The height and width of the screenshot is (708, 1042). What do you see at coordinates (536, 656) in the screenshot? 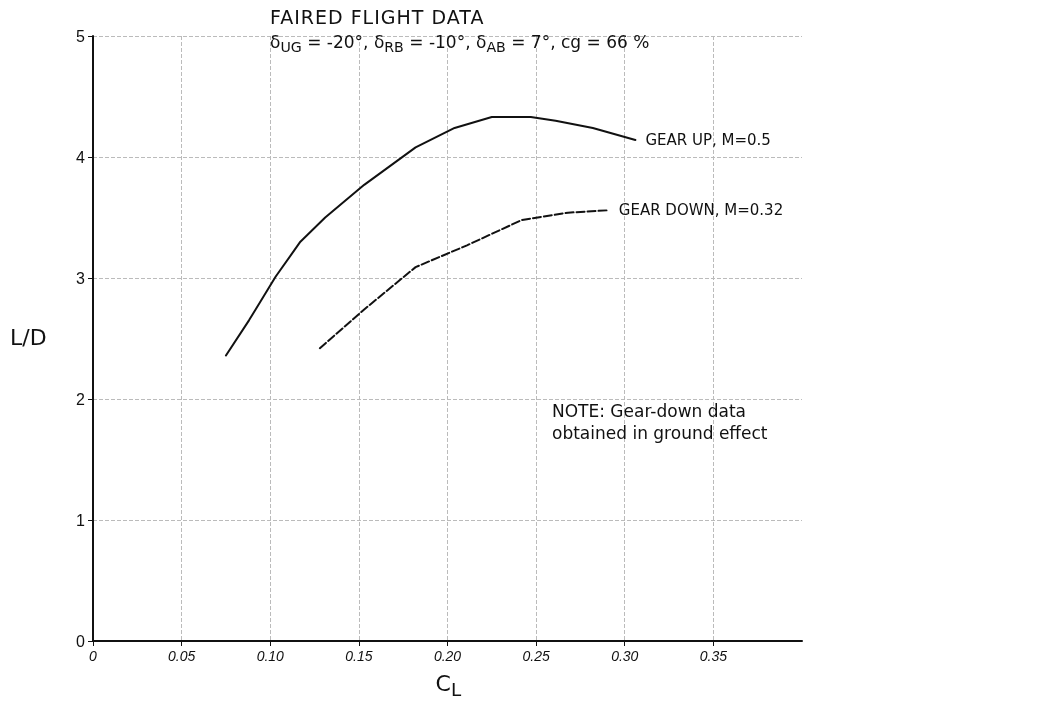
I see `x-tick-label: 0.25` at bounding box center [536, 656].